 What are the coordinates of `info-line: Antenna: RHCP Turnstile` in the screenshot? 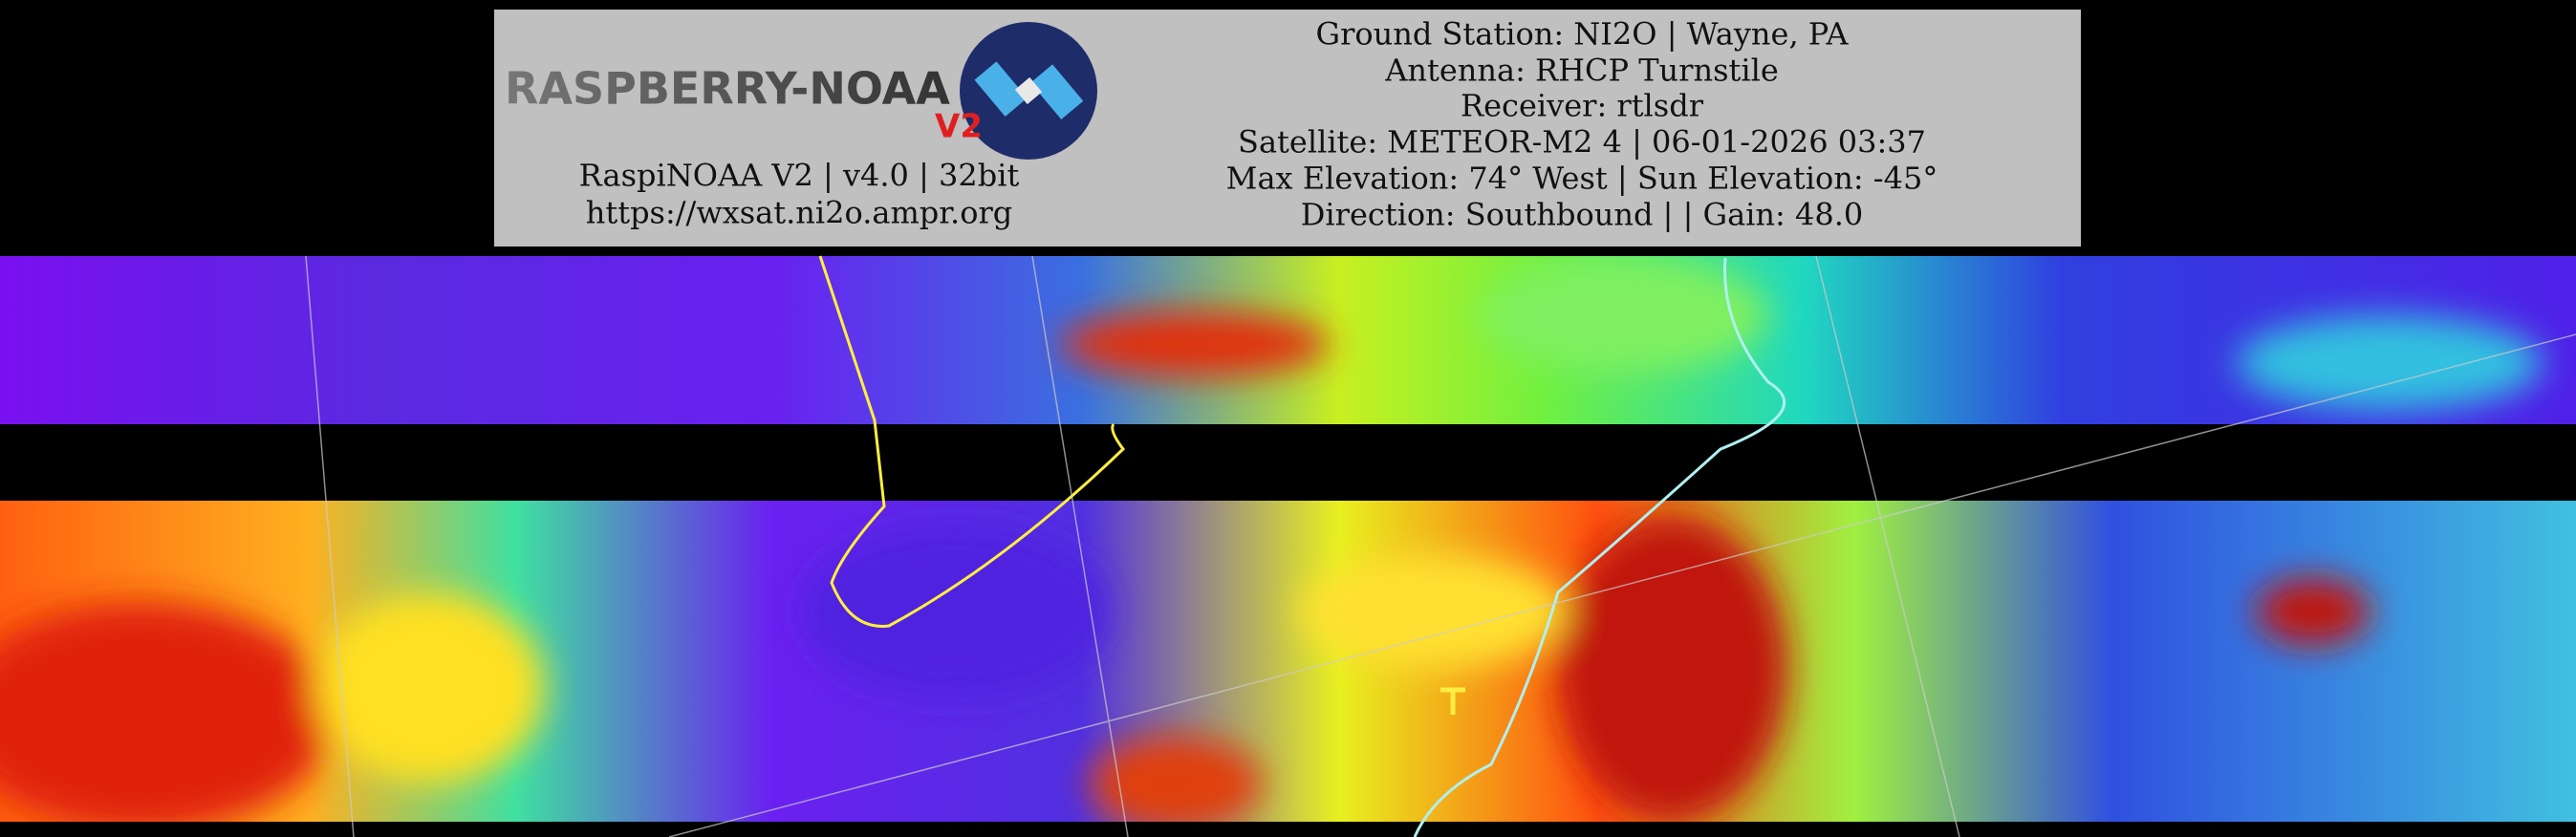 It's located at (1581, 71).